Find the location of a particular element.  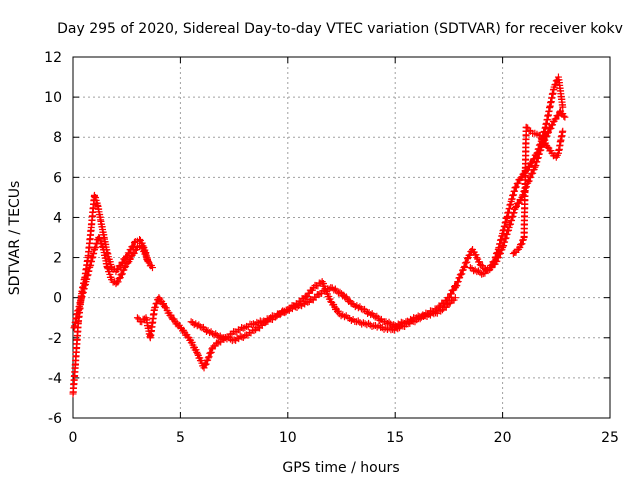

x-axis-label: GPS time / hours is located at coordinates (340, 468).